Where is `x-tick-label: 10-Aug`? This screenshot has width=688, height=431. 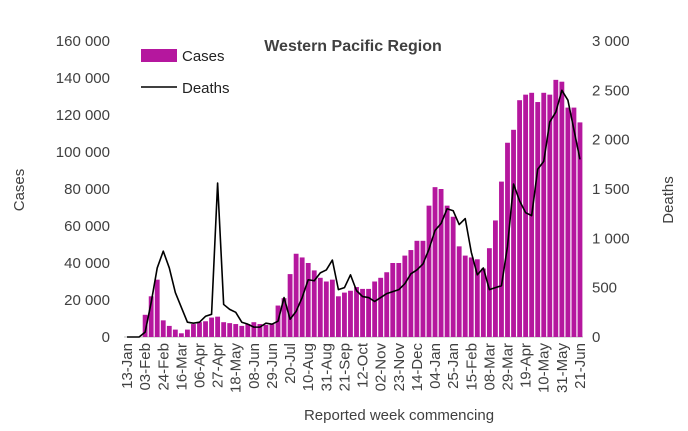 x-tick-label: 10-Aug is located at coordinates (308, 367).